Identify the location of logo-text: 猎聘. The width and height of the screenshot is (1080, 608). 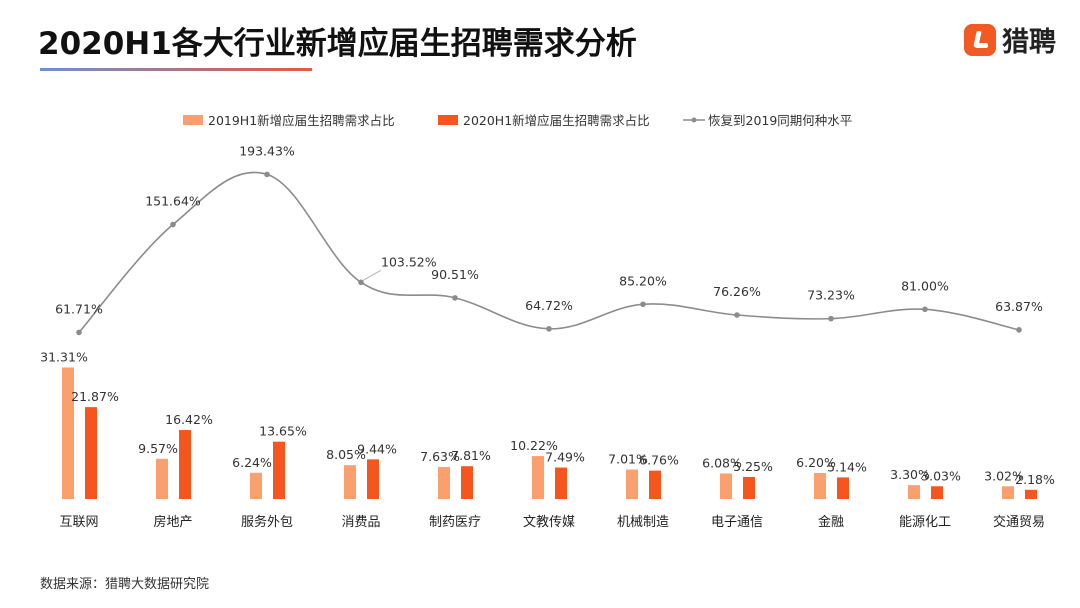
(1029, 42).